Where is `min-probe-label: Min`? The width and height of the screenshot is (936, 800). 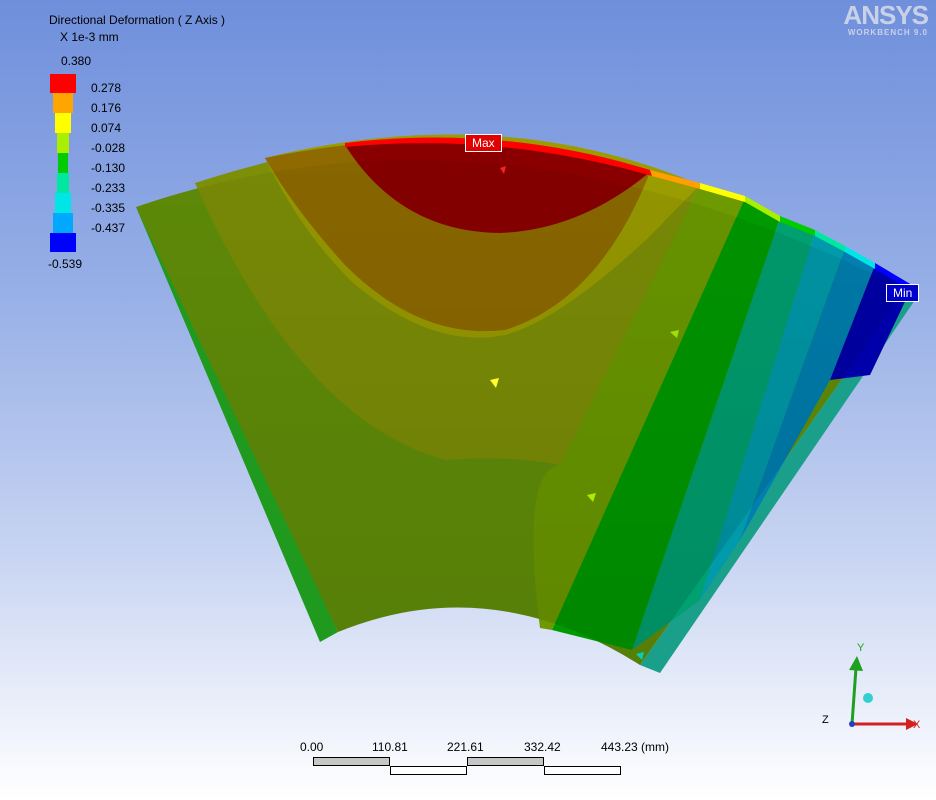
min-probe-label: Min is located at coordinates (903, 293).